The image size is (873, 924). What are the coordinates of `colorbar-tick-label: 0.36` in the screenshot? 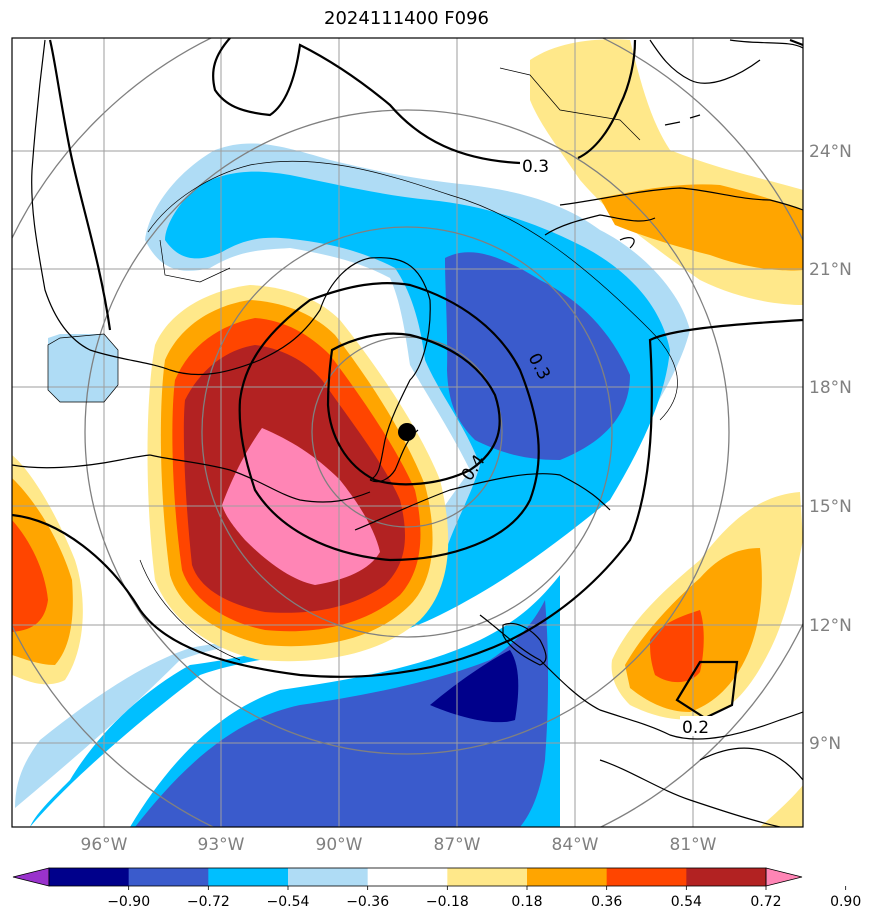 It's located at (606, 902).